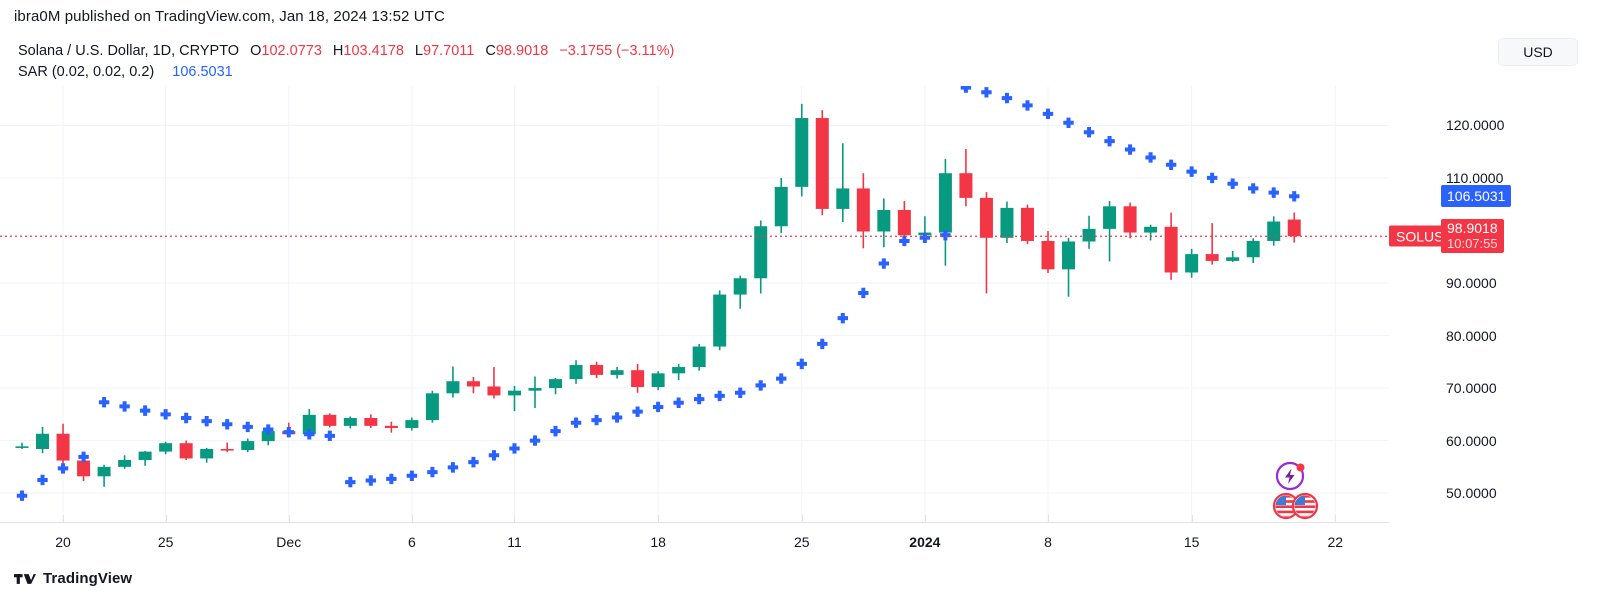 This screenshot has height=614, width=1600. I want to click on legend-indicator-value: 106.5031, so click(202, 72).